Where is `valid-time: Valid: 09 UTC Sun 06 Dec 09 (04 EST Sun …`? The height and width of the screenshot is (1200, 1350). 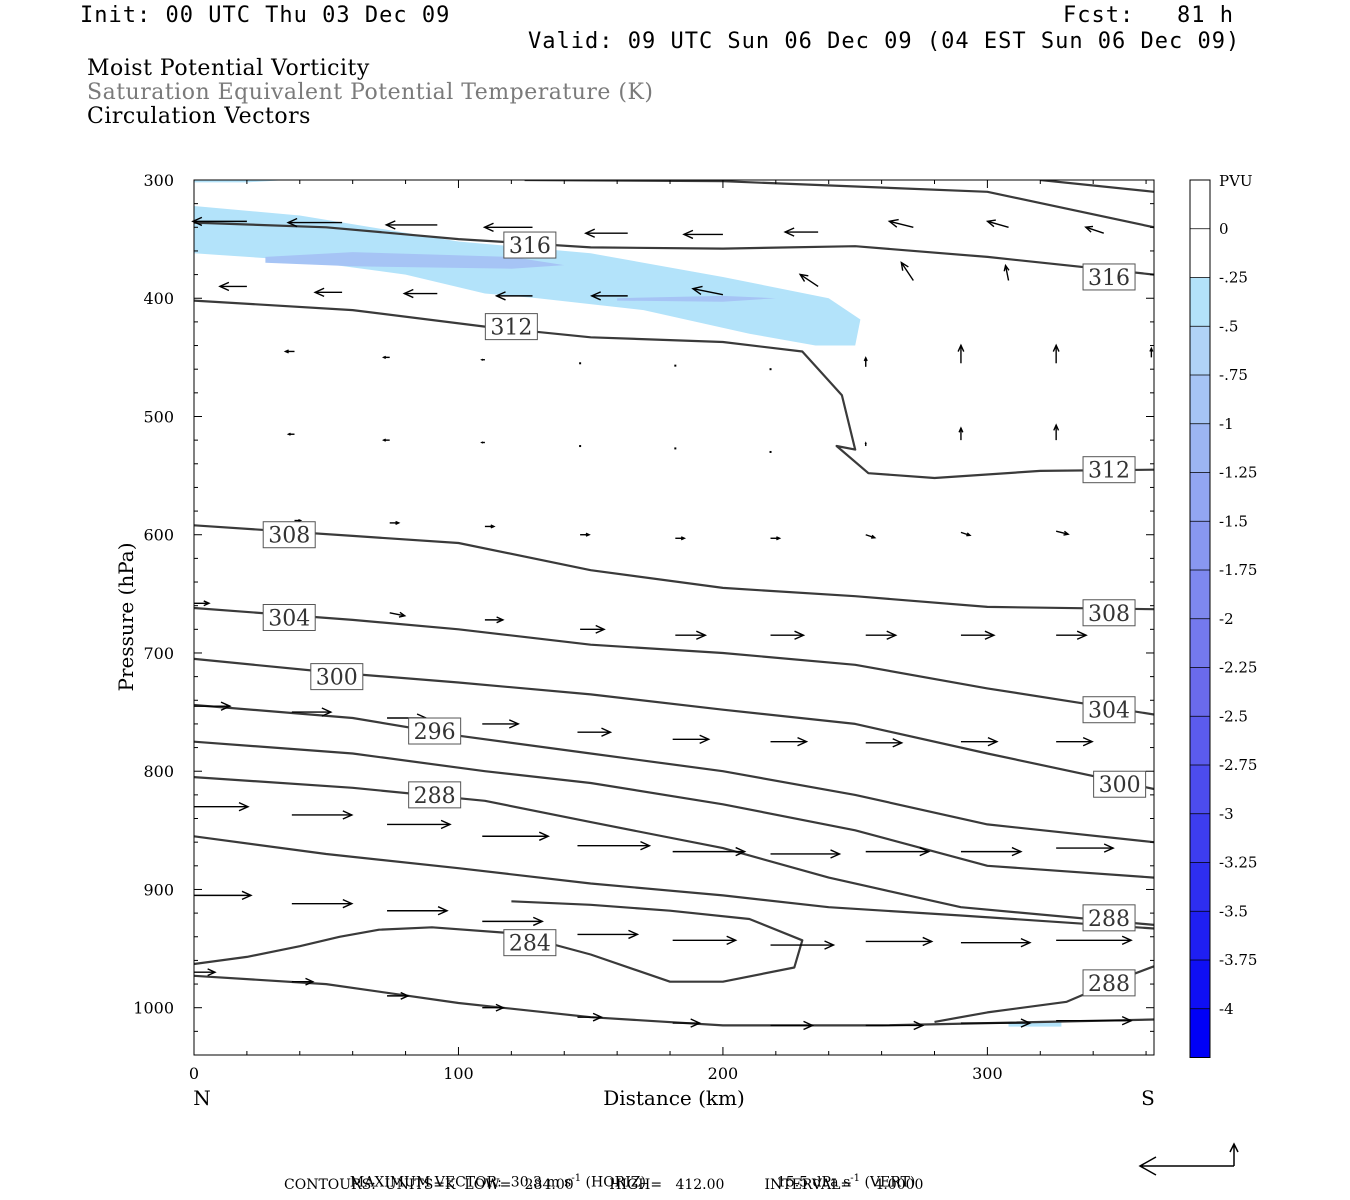
valid-time: Valid: 09 UTC Sun 06 Dec 09 (04 EST Sun … is located at coordinates (884, 41).